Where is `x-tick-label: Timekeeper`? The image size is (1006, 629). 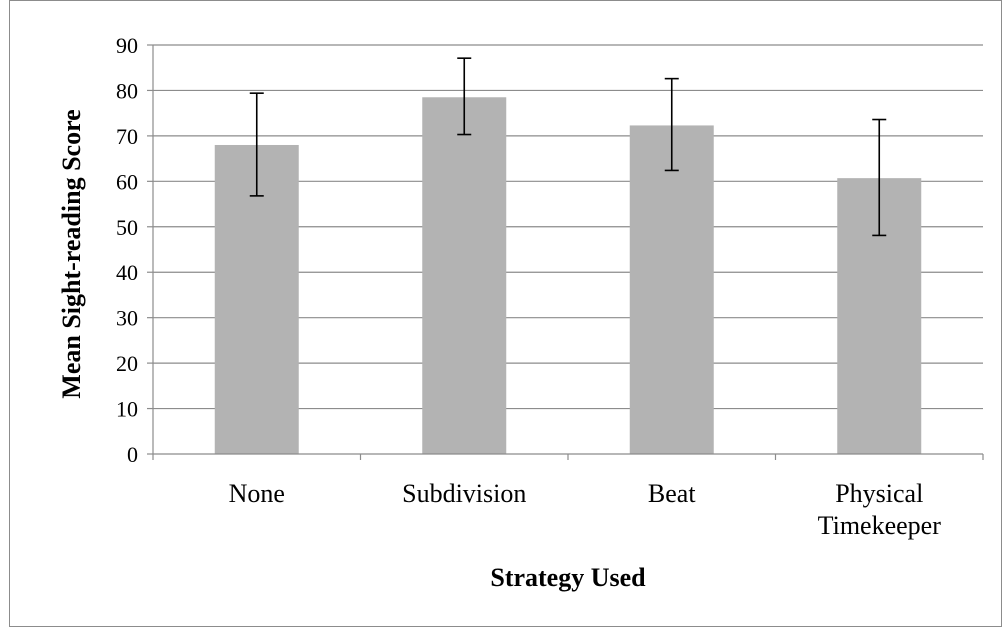 x-tick-label: Timekeeper is located at coordinates (880, 525).